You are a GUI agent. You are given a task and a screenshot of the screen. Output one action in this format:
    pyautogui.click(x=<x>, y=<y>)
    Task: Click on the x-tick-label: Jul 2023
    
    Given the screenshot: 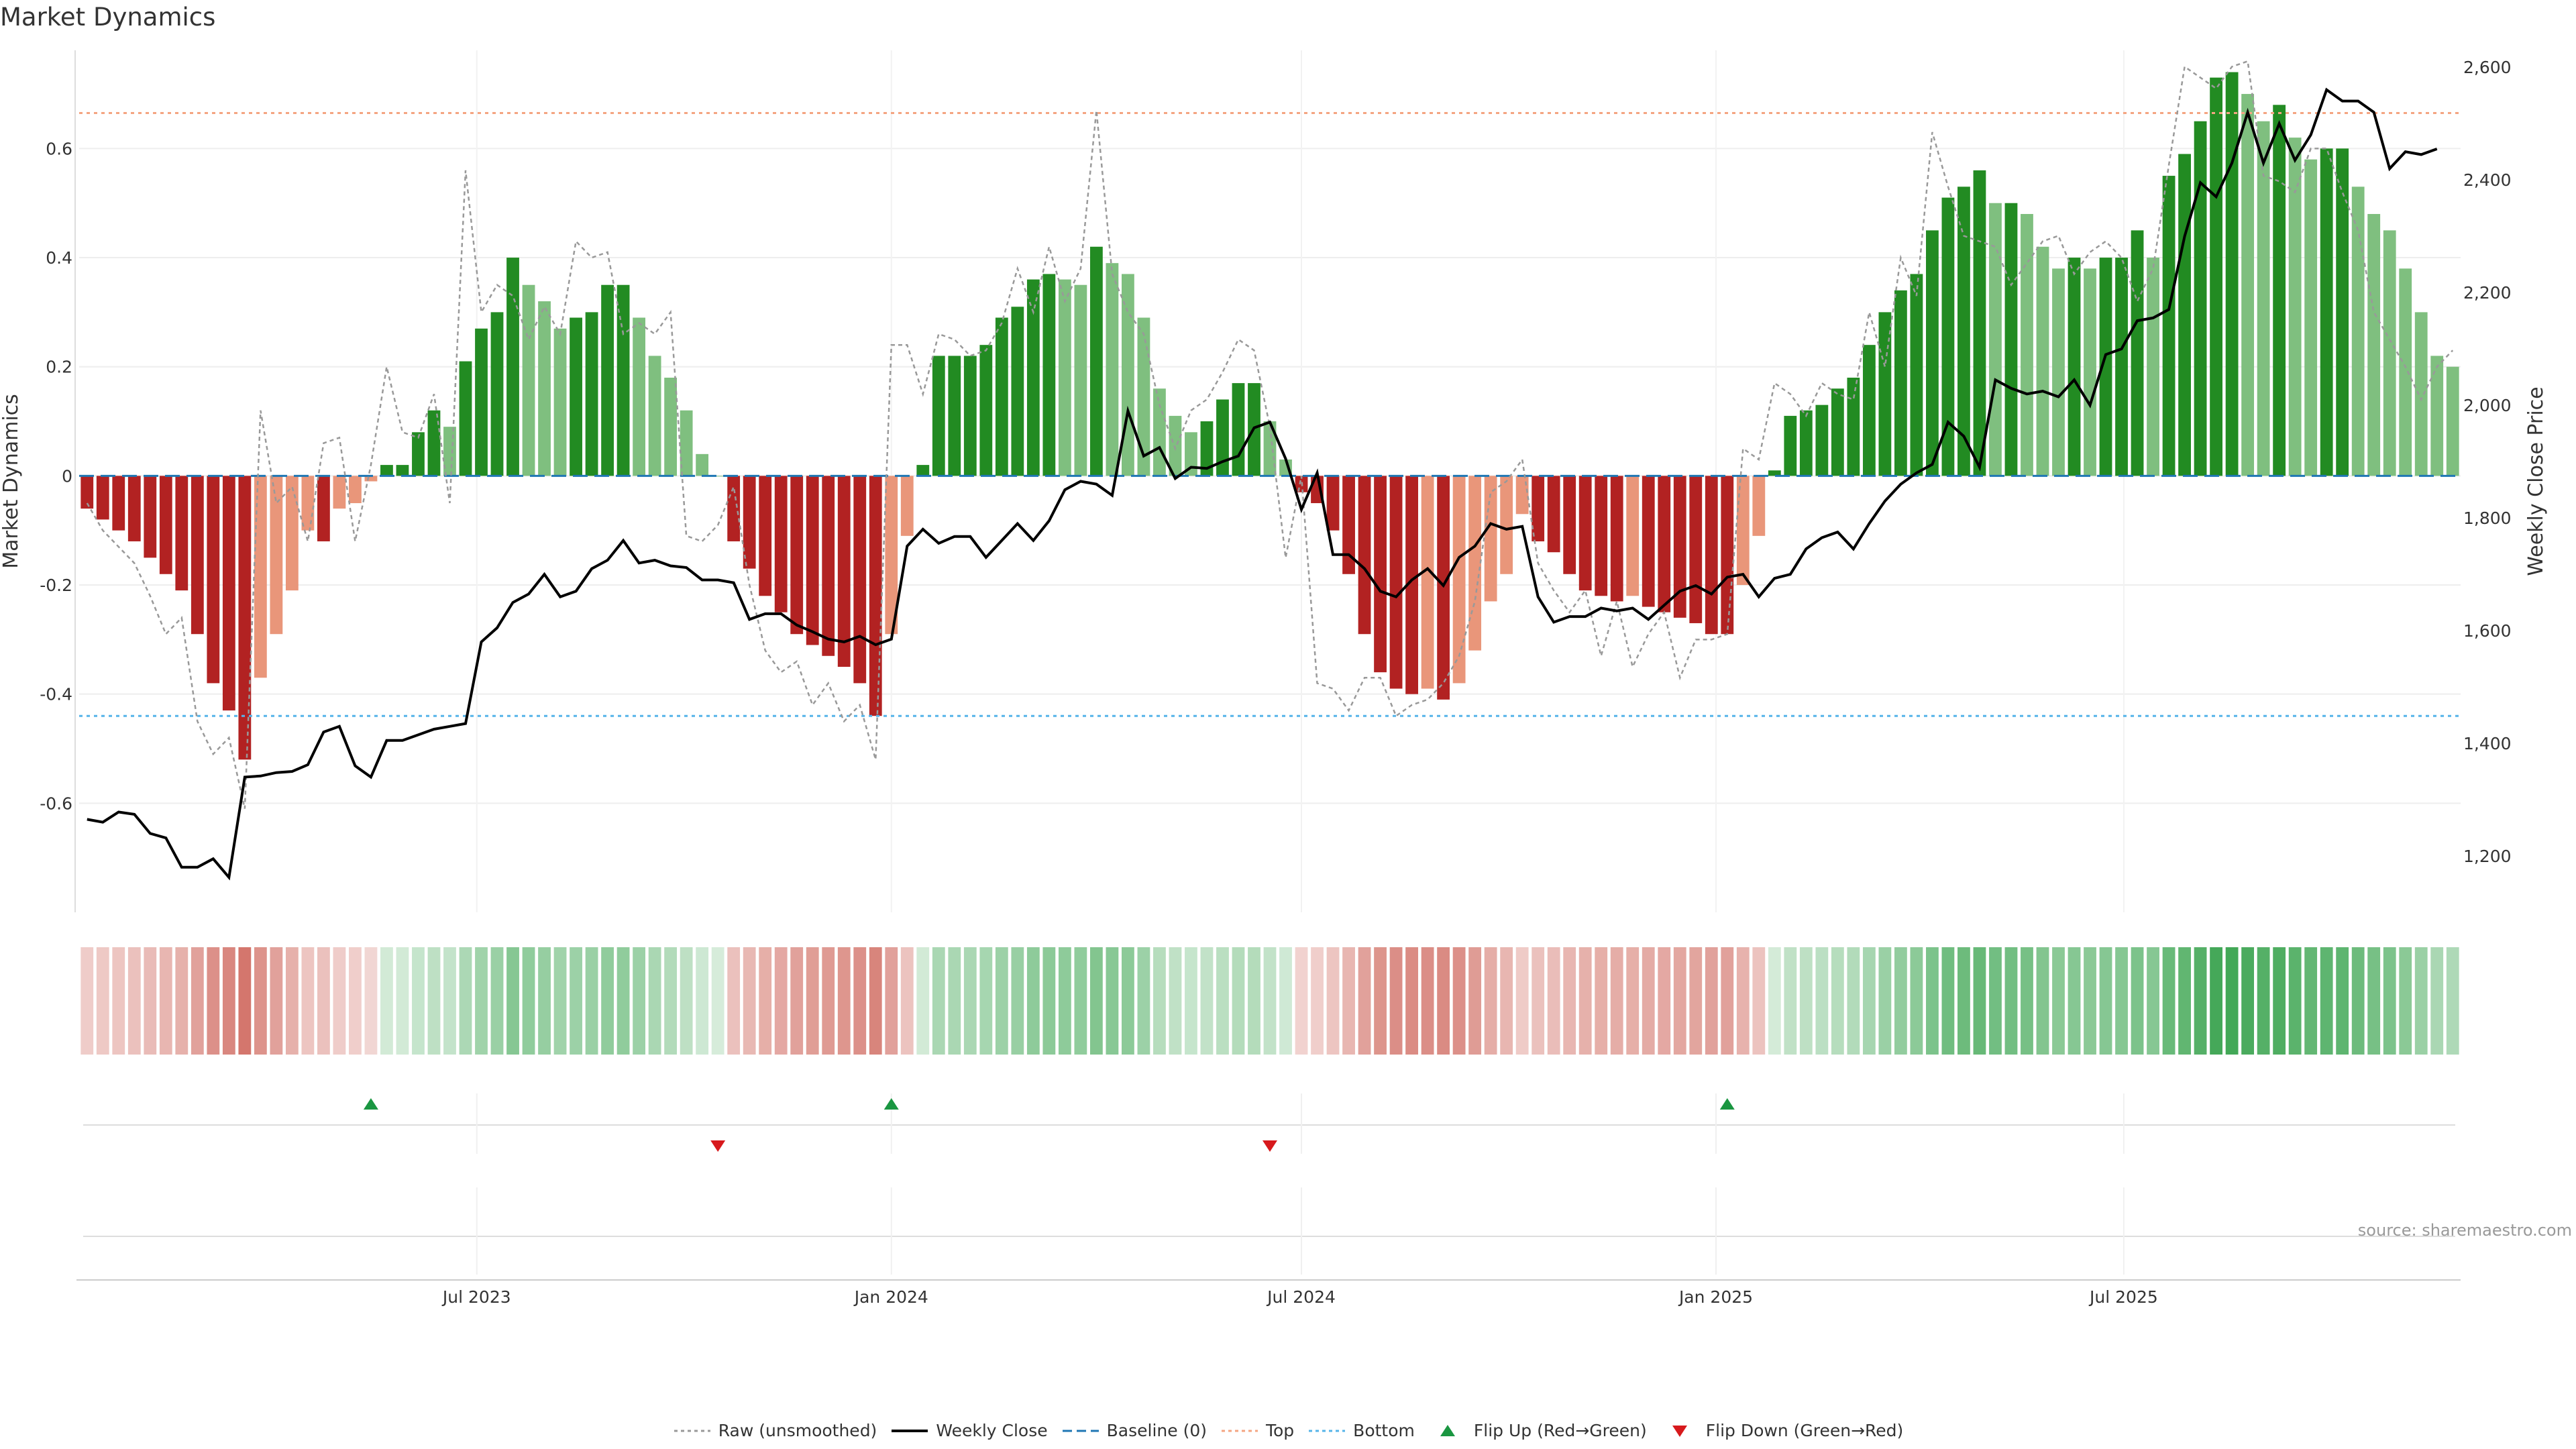 What is the action you would take?
    pyautogui.click(x=476, y=1297)
    